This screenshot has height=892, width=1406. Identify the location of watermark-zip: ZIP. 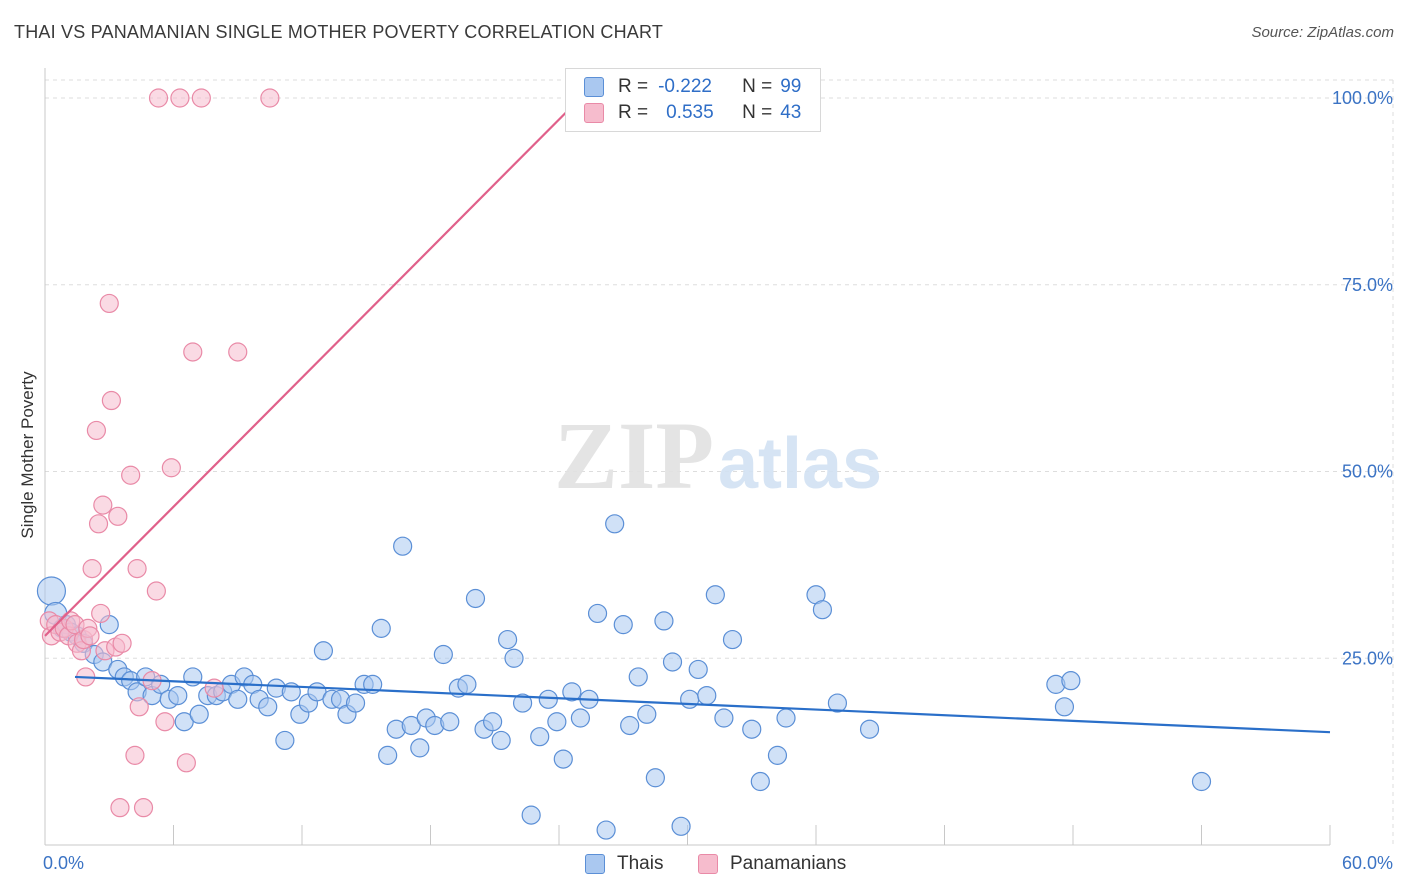
(634, 455).